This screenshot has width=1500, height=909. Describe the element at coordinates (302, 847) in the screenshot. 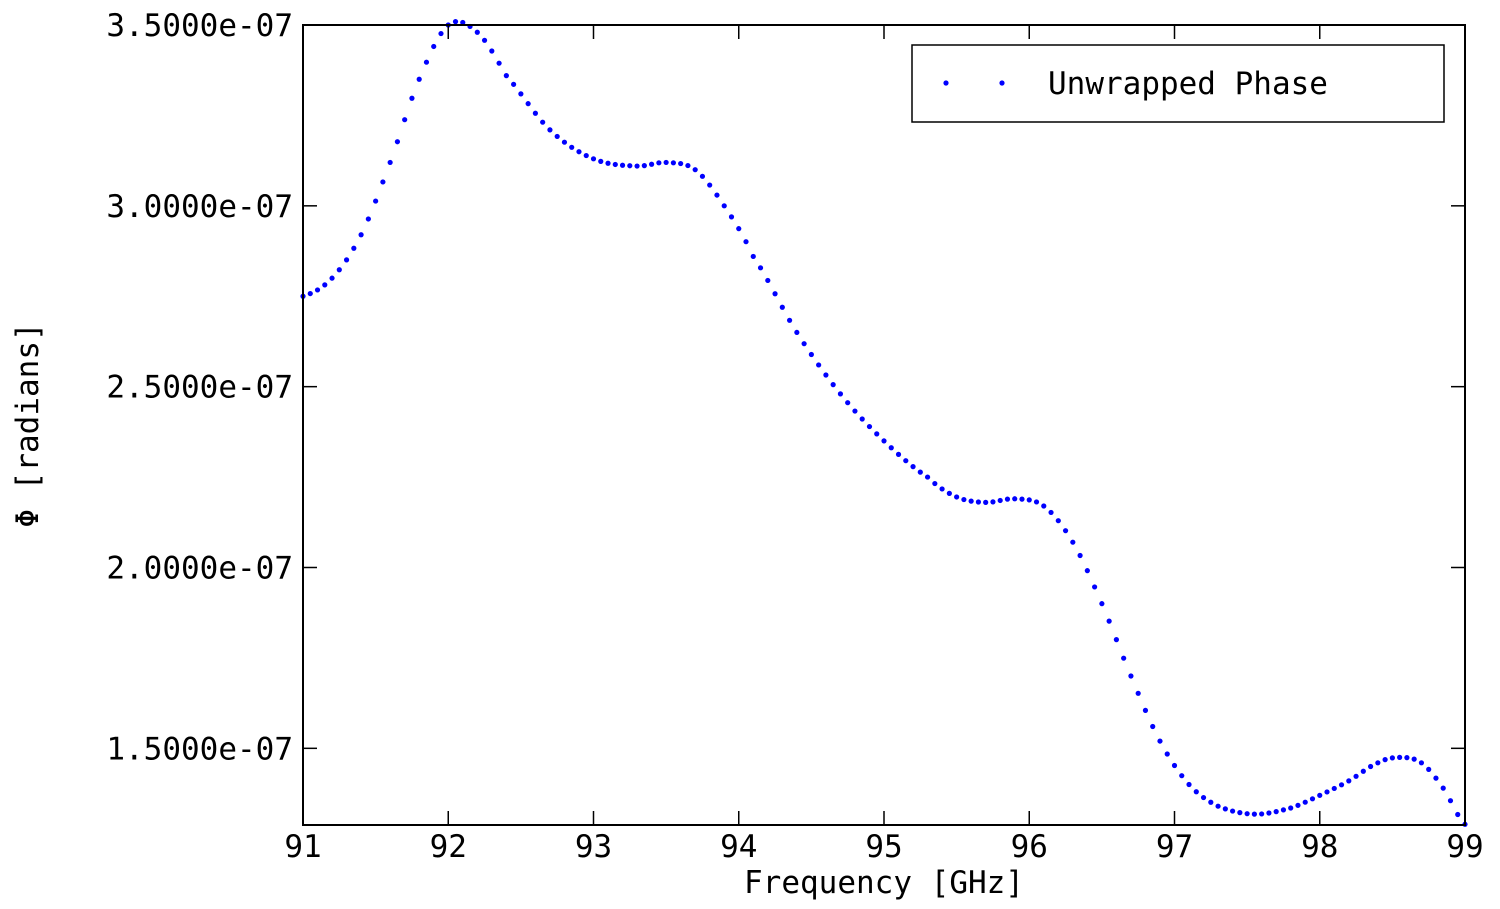

I see `x-tick-label: 91` at that location.